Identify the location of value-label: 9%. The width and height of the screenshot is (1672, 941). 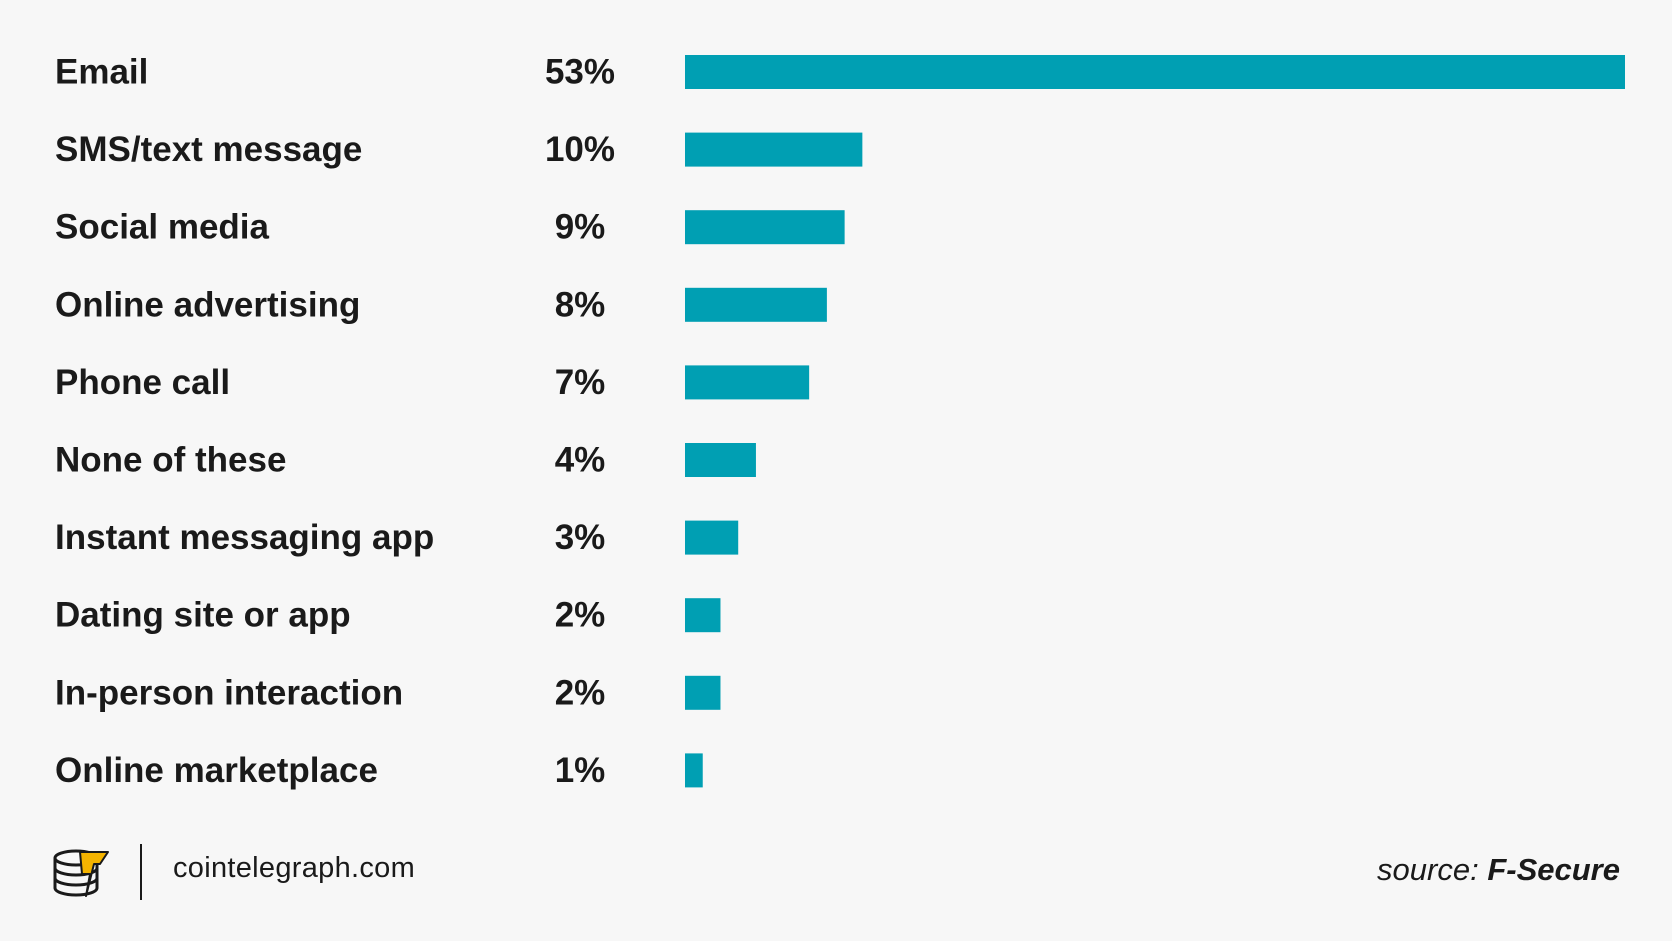
(580, 227).